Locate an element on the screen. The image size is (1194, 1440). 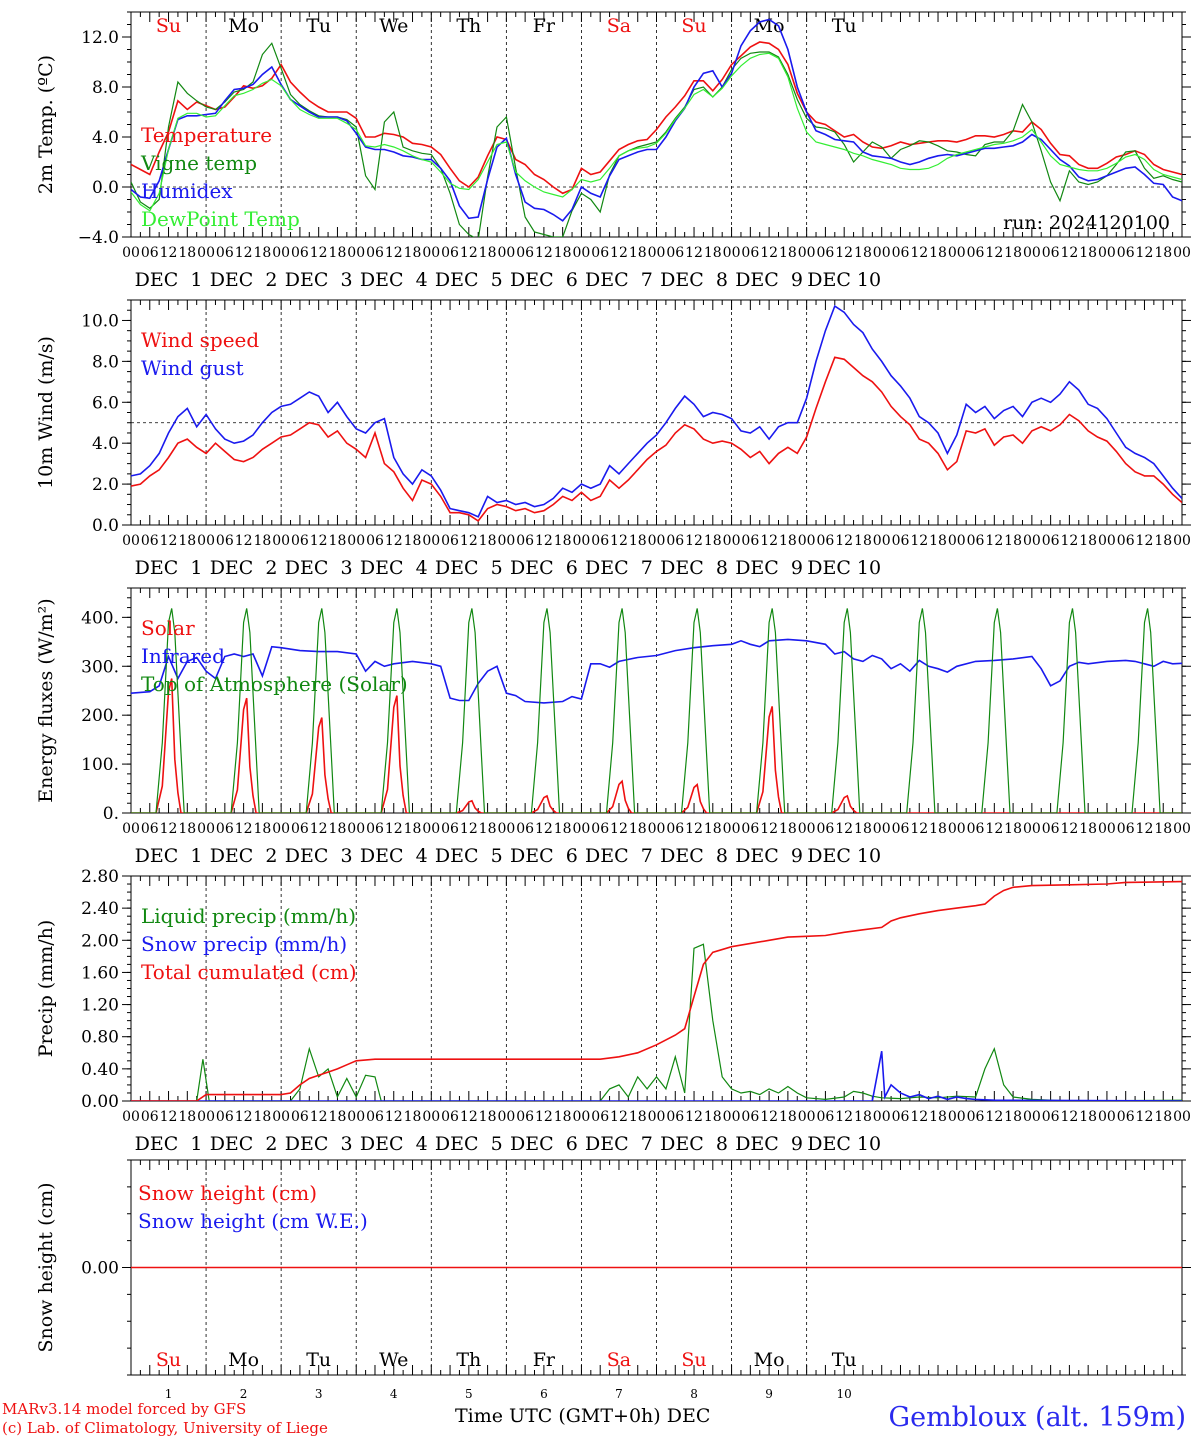
legend-entry: Snow height (cm) is located at coordinates (227, 1193).